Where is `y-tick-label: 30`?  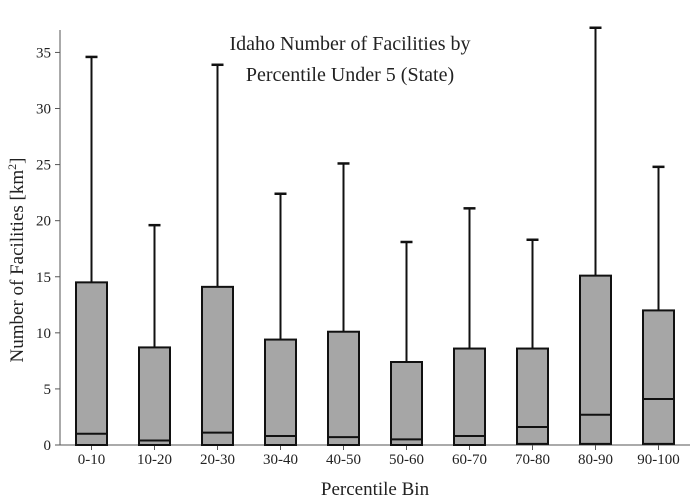
y-tick-label: 30 is located at coordinates (43, 110).